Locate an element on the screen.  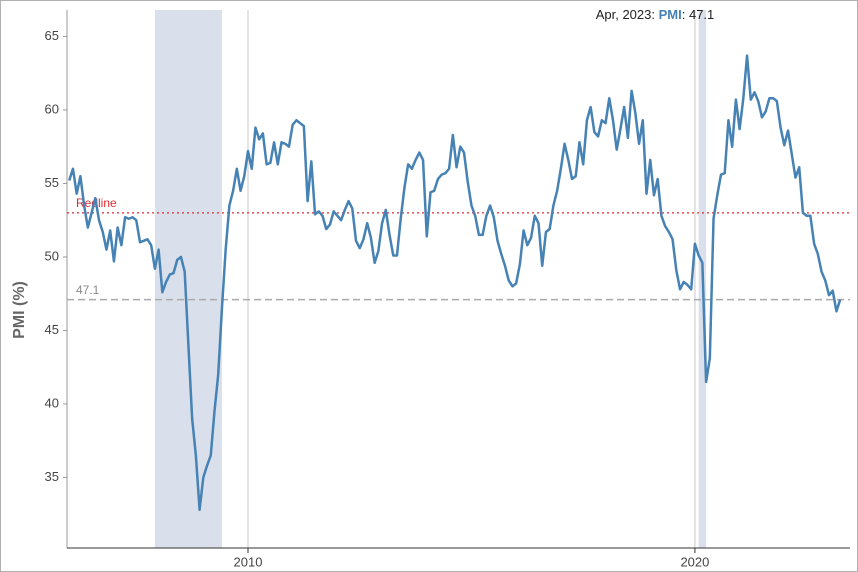
recession-band is located at coordinates (188, 279).